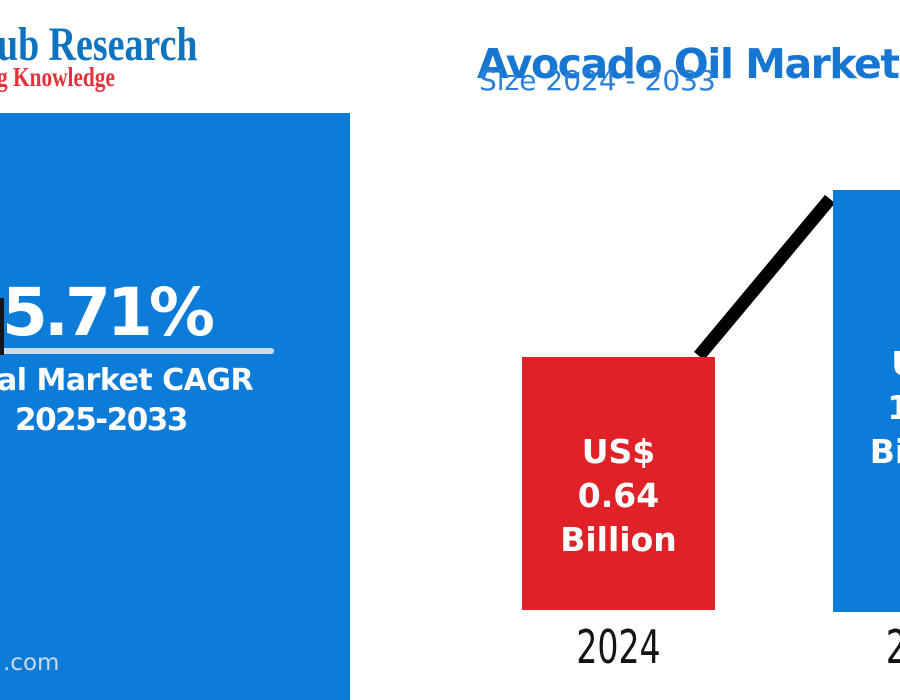 The image size is (900, 700). What do you see at coordinates (895, 364) in the screenshot?
I see `bar-2033-value-line1: US$` at bounding box center [895, 364].